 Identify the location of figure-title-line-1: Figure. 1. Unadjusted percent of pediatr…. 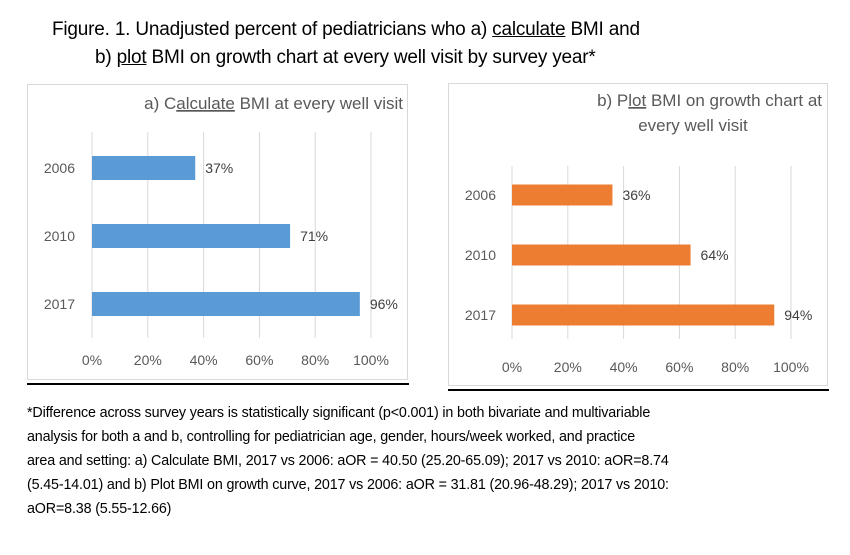
(346, 30).